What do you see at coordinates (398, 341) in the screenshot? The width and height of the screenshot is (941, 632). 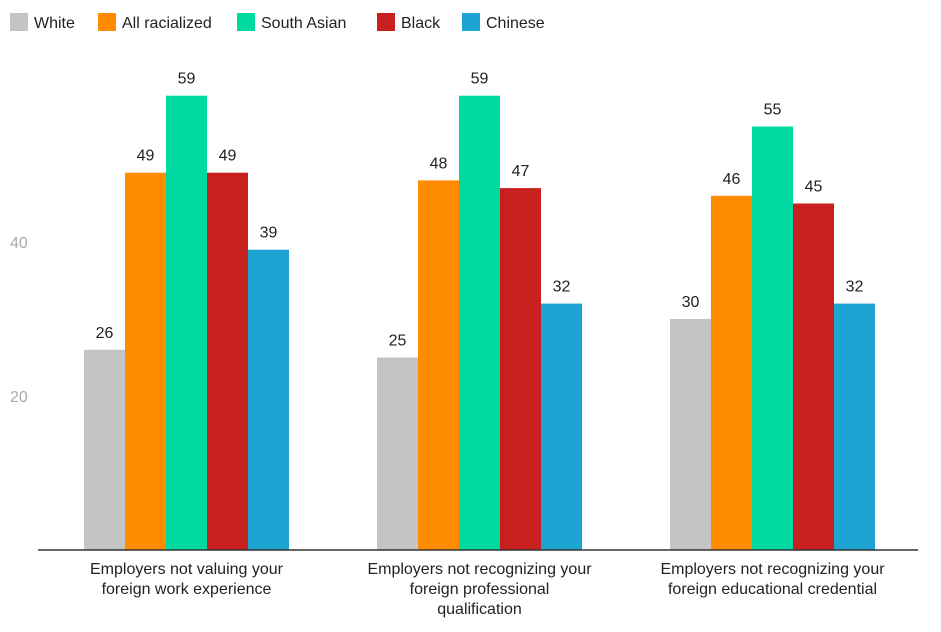 I see `data-label: 25` at bounding box center [398, 341].